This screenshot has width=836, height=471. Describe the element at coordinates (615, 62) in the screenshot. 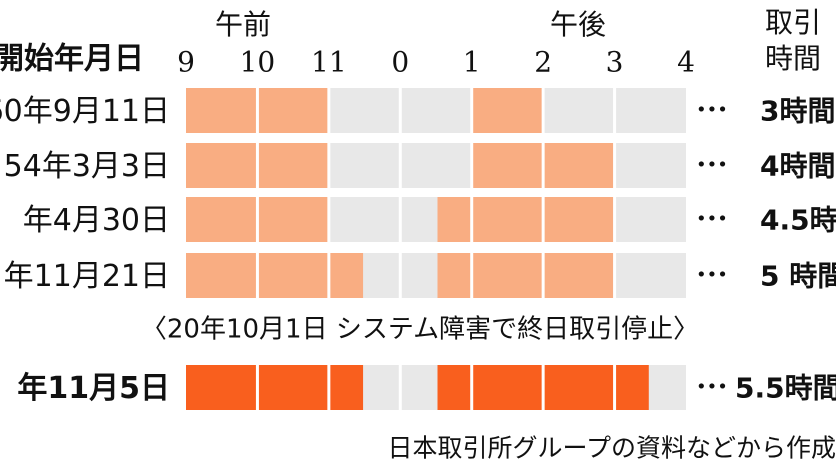

I see `hour-label: 3` at that location.